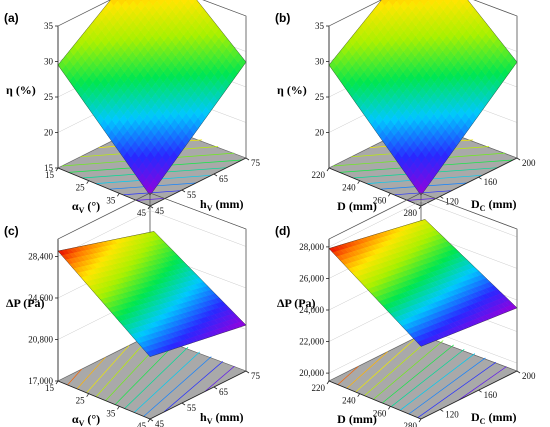 The height and width of the screenshot is (427, 550). I want to click on z-tick-label: 35, so click(320, 26).